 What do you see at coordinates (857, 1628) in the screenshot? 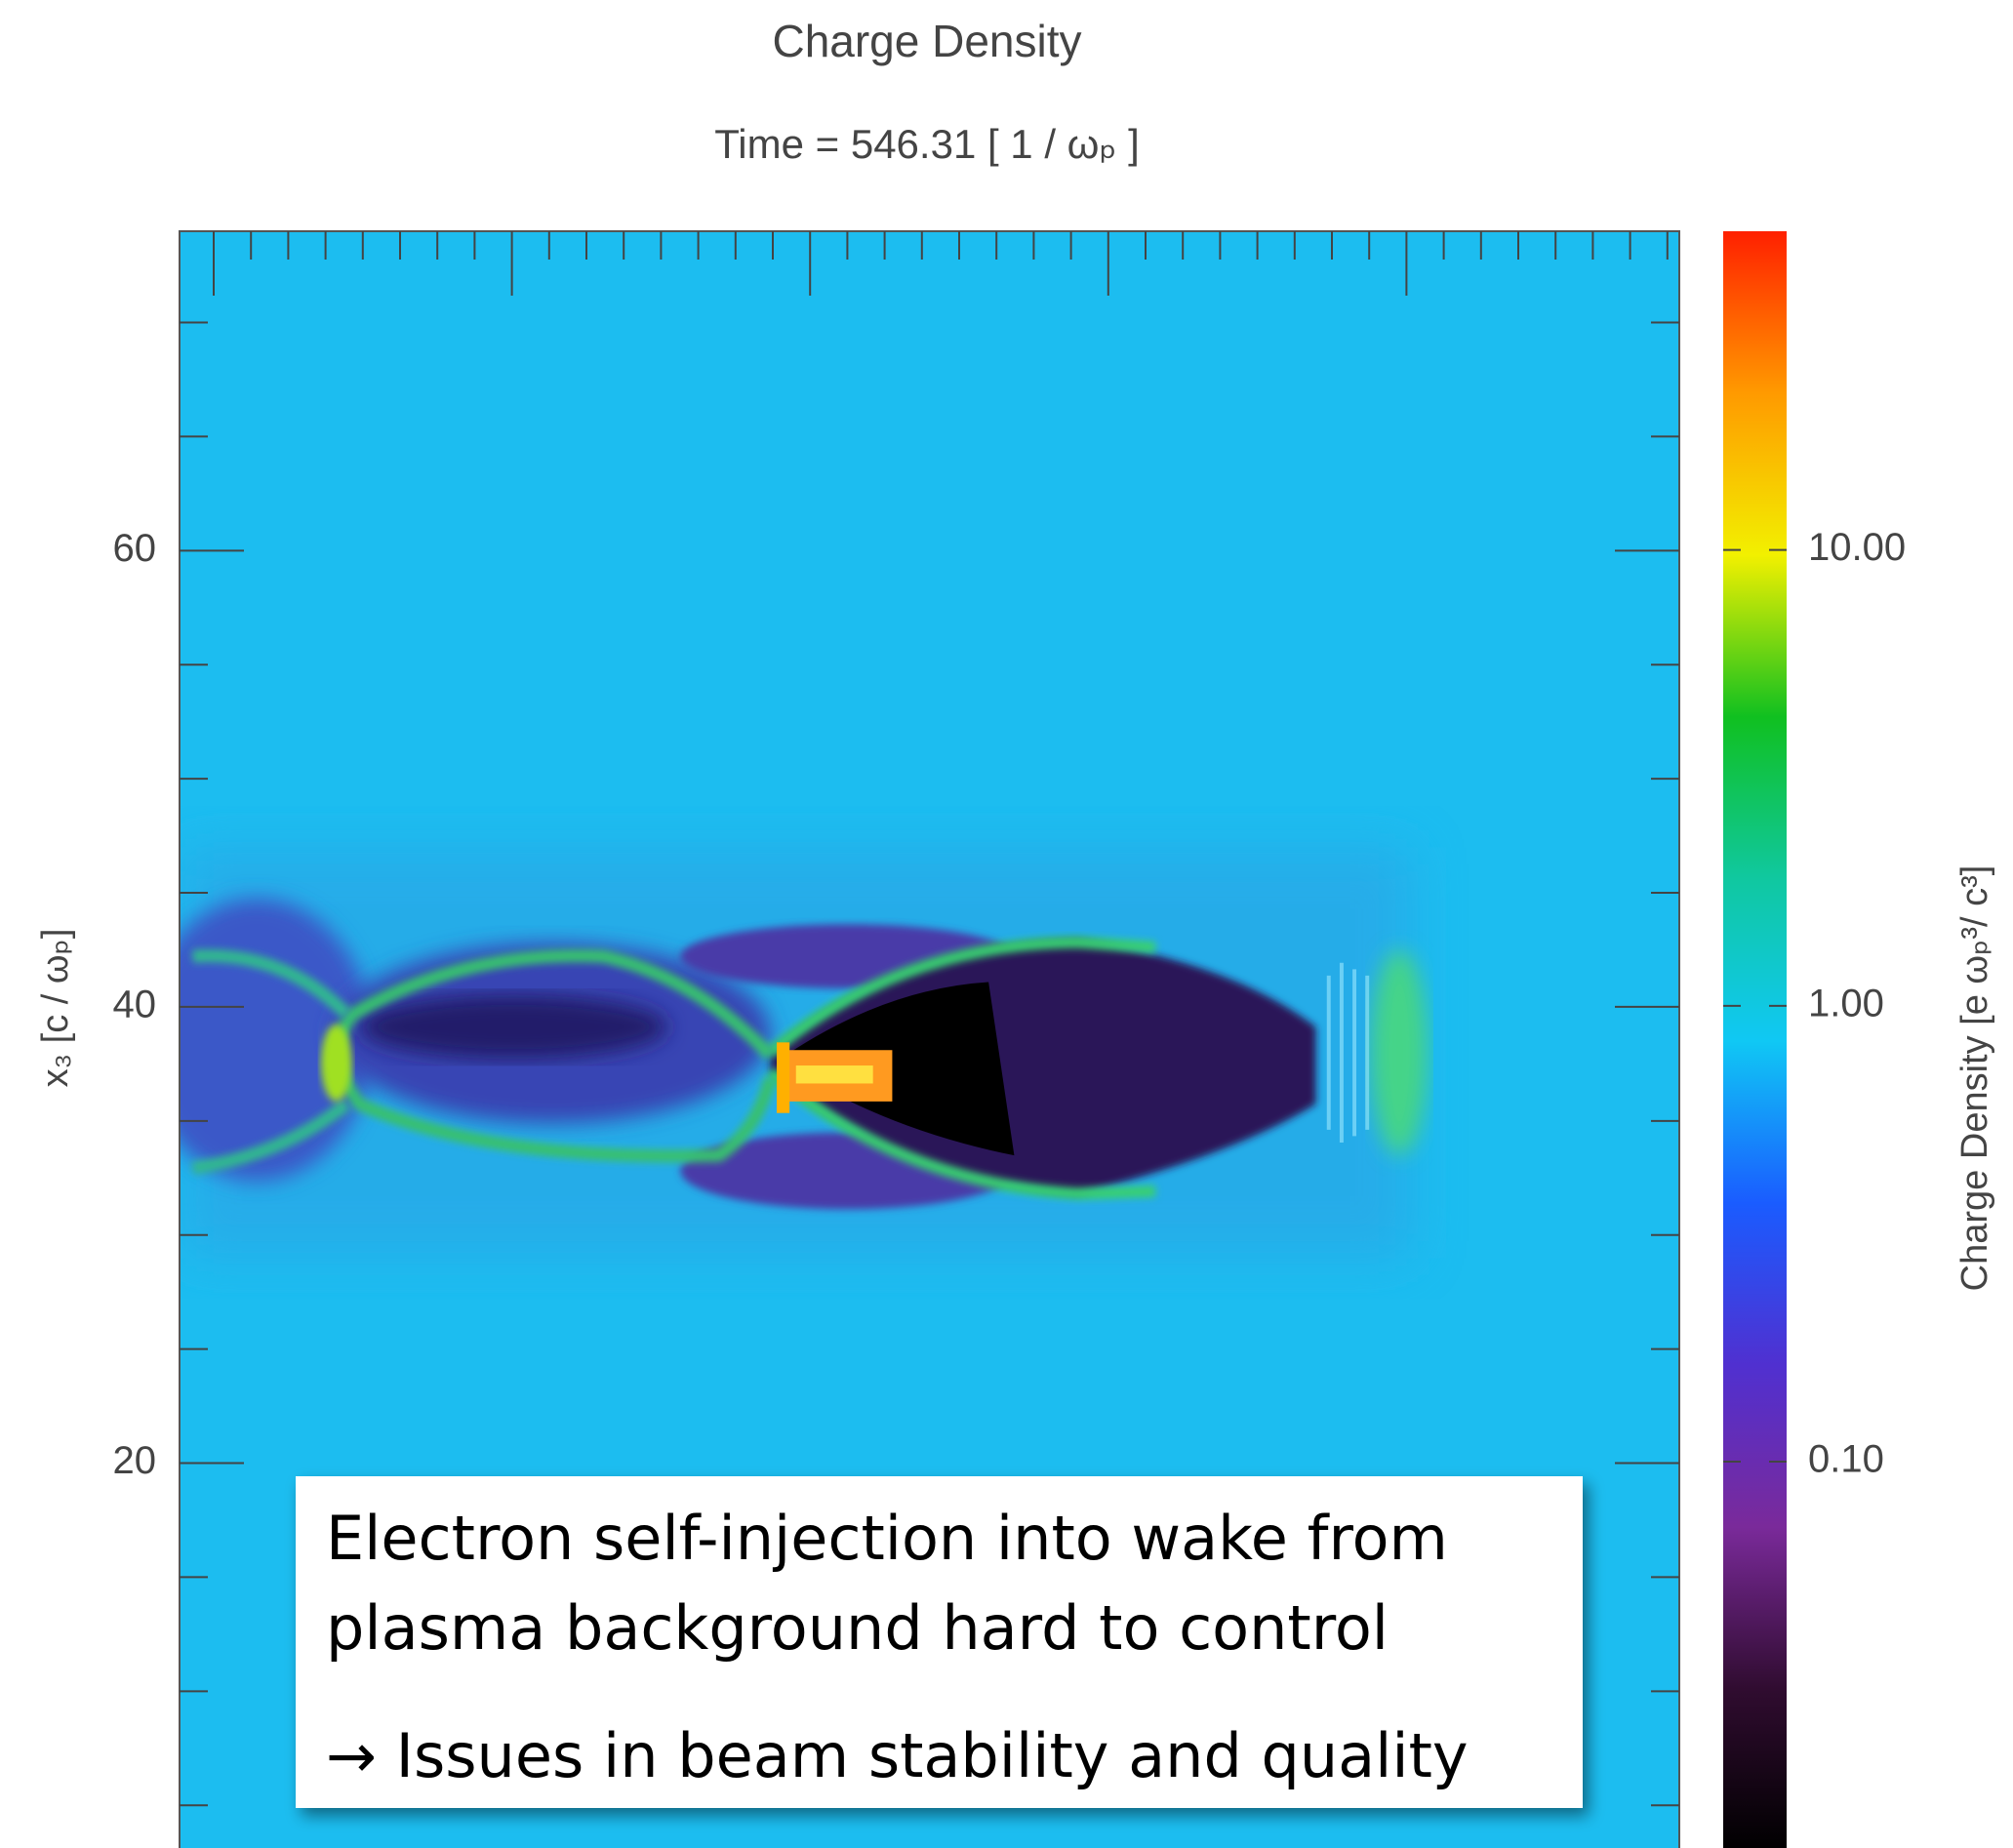
I see `annotation-text: plasma background hard to control` at bounding box center [857, 1628].